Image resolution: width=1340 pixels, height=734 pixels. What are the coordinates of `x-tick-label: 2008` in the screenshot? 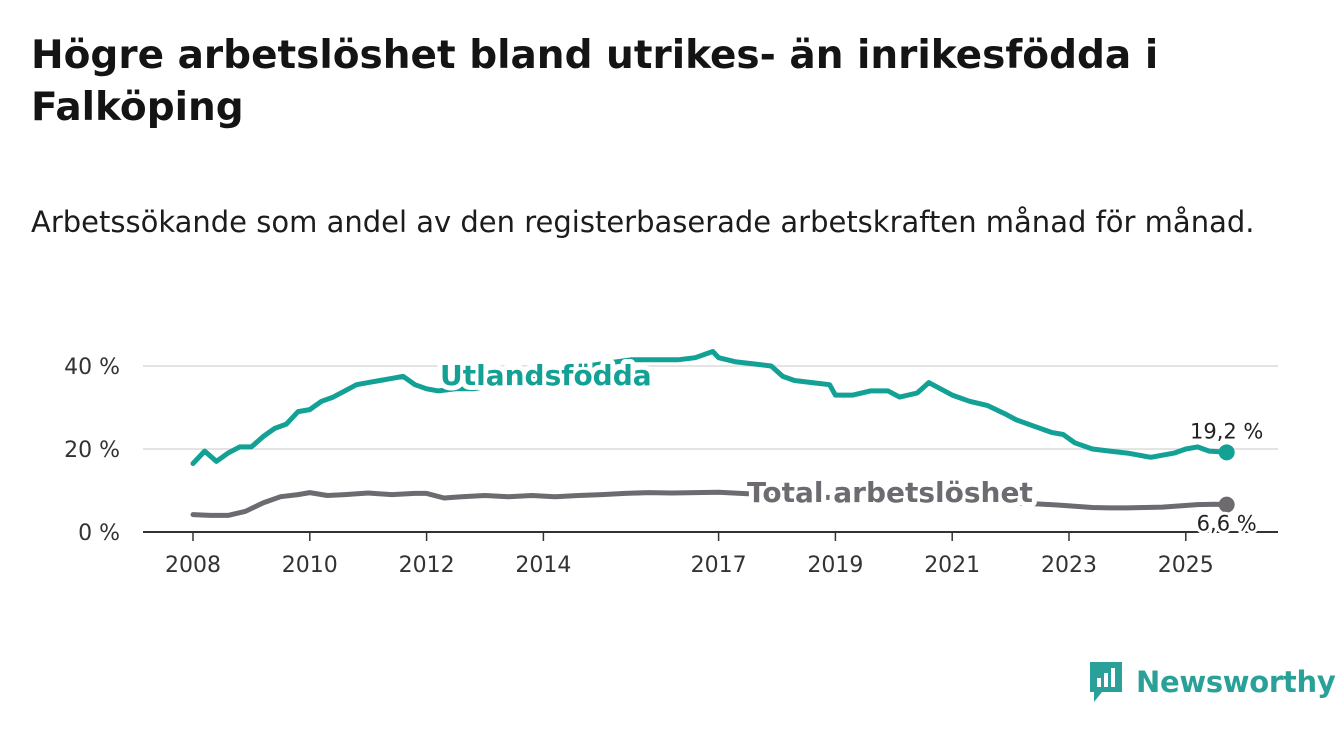 It's located at (193, 565).